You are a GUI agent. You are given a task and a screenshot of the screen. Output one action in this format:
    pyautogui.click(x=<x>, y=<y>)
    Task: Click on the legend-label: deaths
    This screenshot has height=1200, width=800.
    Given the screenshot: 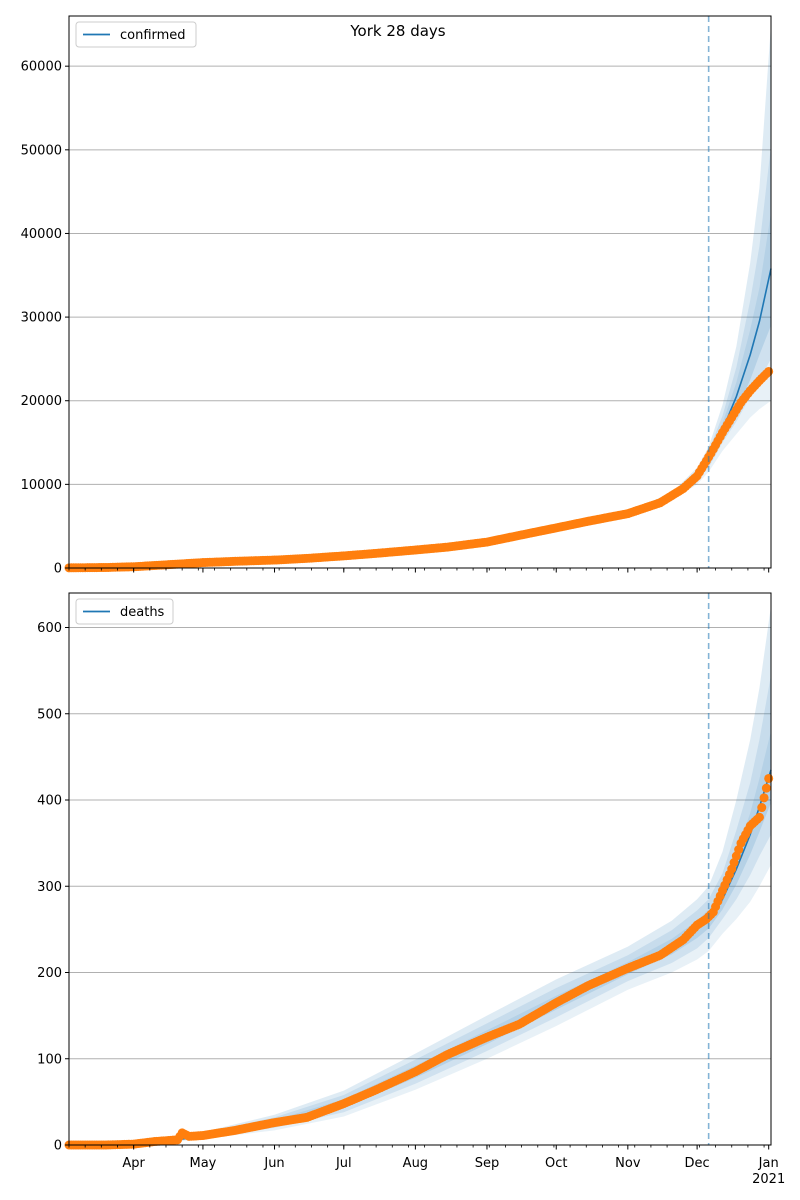 What is the action you would take?
    pyautogui.click(x=142, y=612)
    